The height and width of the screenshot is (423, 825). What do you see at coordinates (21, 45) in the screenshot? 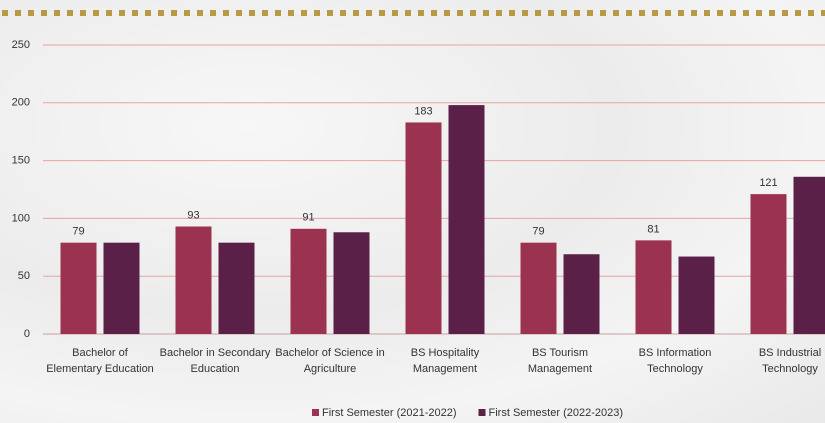
I see `y-tick-label: 250` at bounding box center [21, 45].